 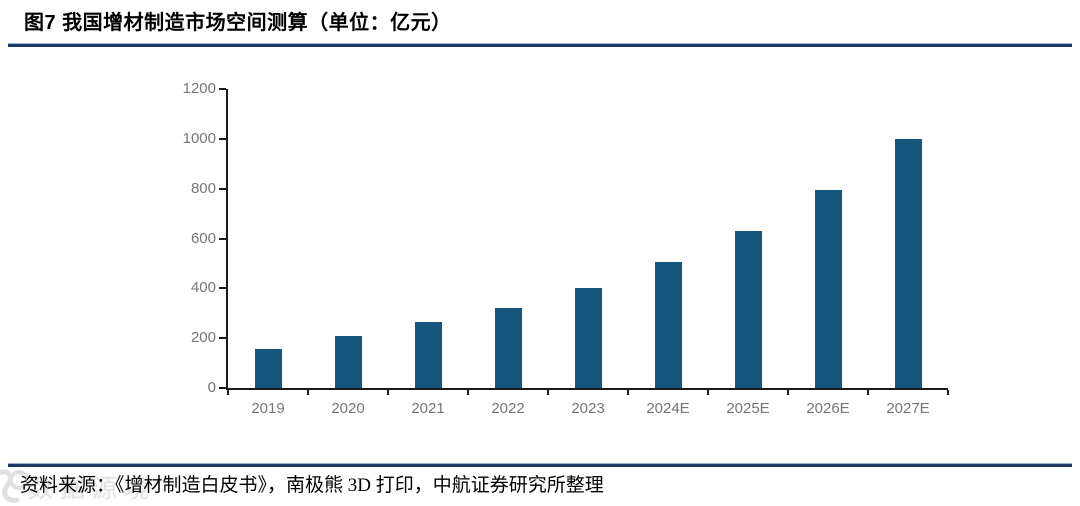 What do you see at coordinates (828, 408) in the screenshot?
I see `x-tick-label: 2026E` at bounding box center [828, 408].